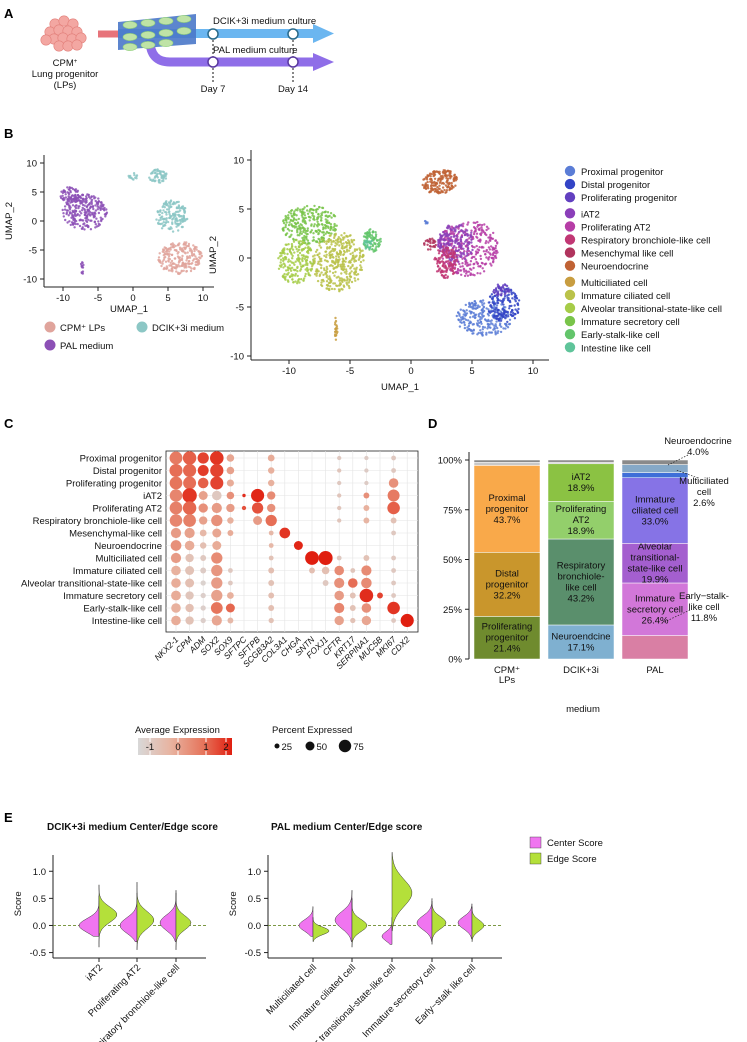 This screenshot has height=1042, width=747. What do you see at coordinates (254, 872) in the screenshot?
I see `y-tick-label: 1.0` at bounding box center [254, 872].